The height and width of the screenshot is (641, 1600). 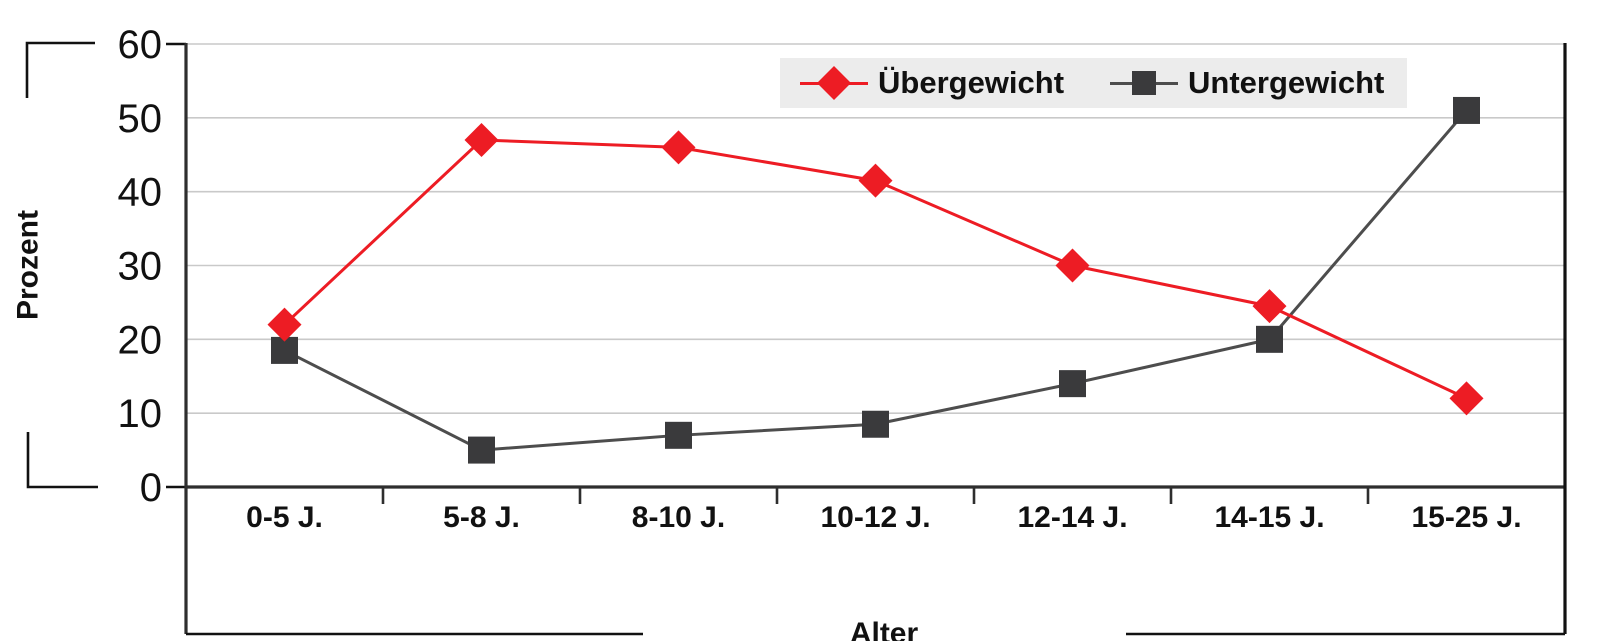 I want to click on y-tick-label: 40, so click(x=140, y=193).